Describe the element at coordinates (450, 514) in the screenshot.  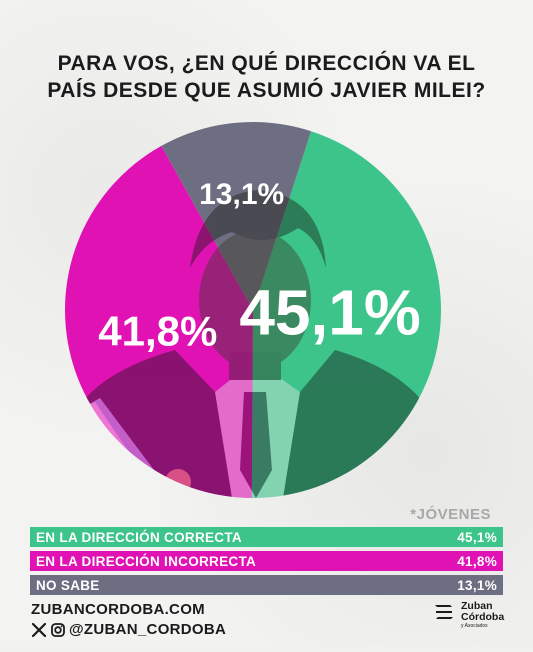
I see `subset-note: *JÓVENES` at that location.